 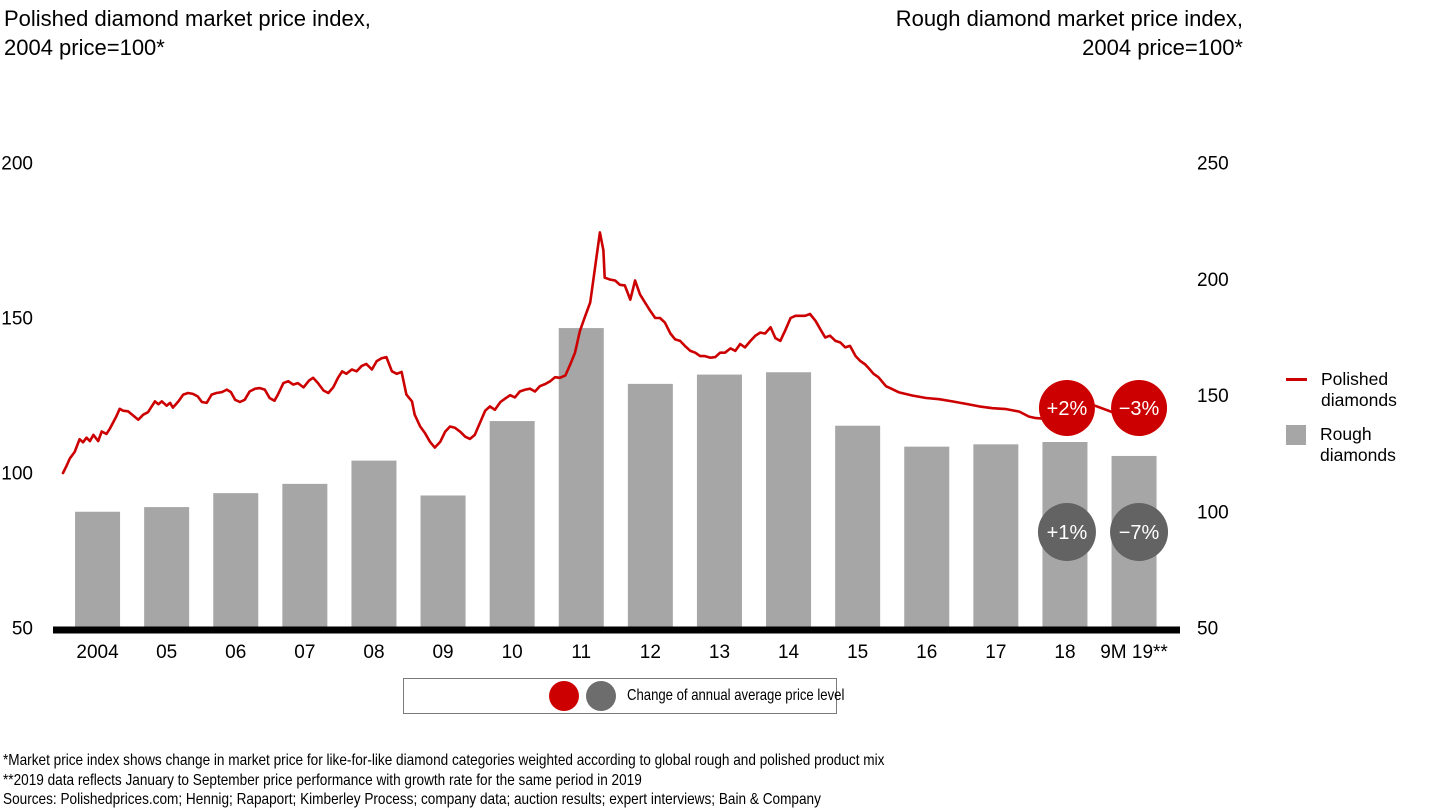 I want to click on right-tick-250: 250, so click(x=1213, y=164).